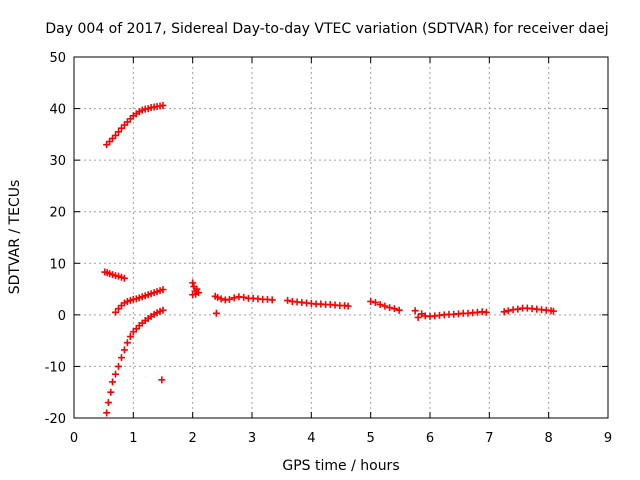 The width and height of the screenshot is (640, 480). I want to click on x-tick-label: 4, so click(311, 438).